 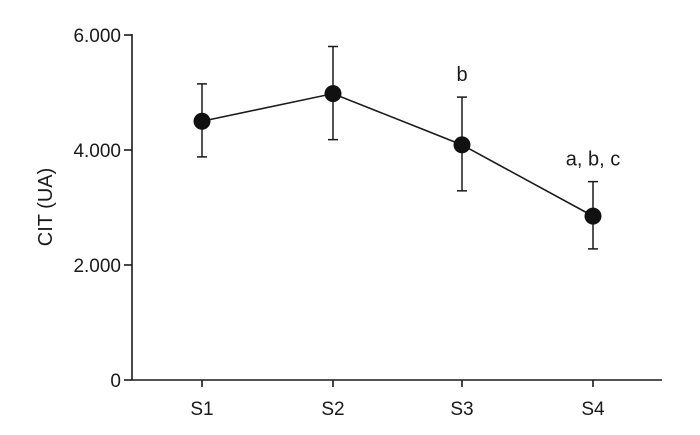 What do you see at coordinates (593, 409) in the screenshot?
I see `x-tick-label: S4` at bounding box center [593, 409].